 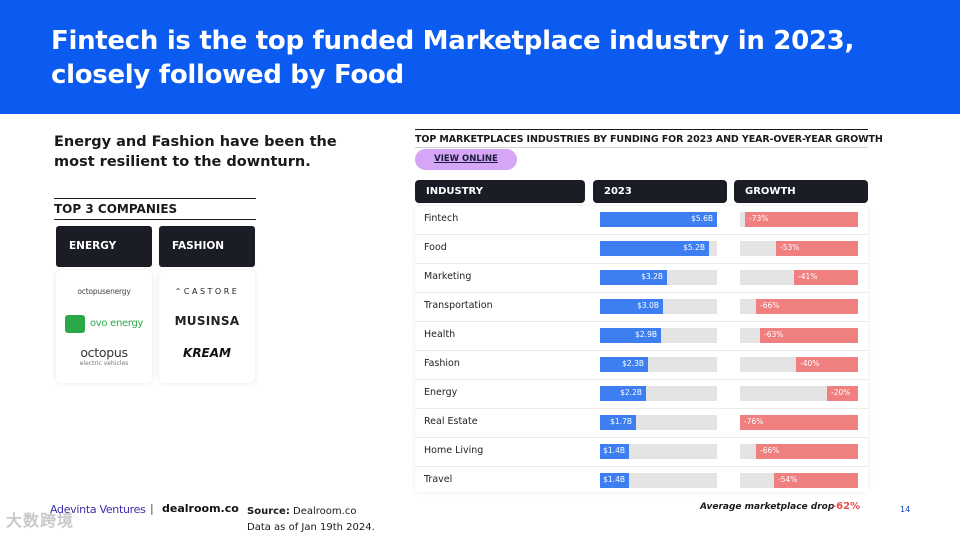 I want to click on octopus-ev-logo: octopus, so click(x=104, y=352).